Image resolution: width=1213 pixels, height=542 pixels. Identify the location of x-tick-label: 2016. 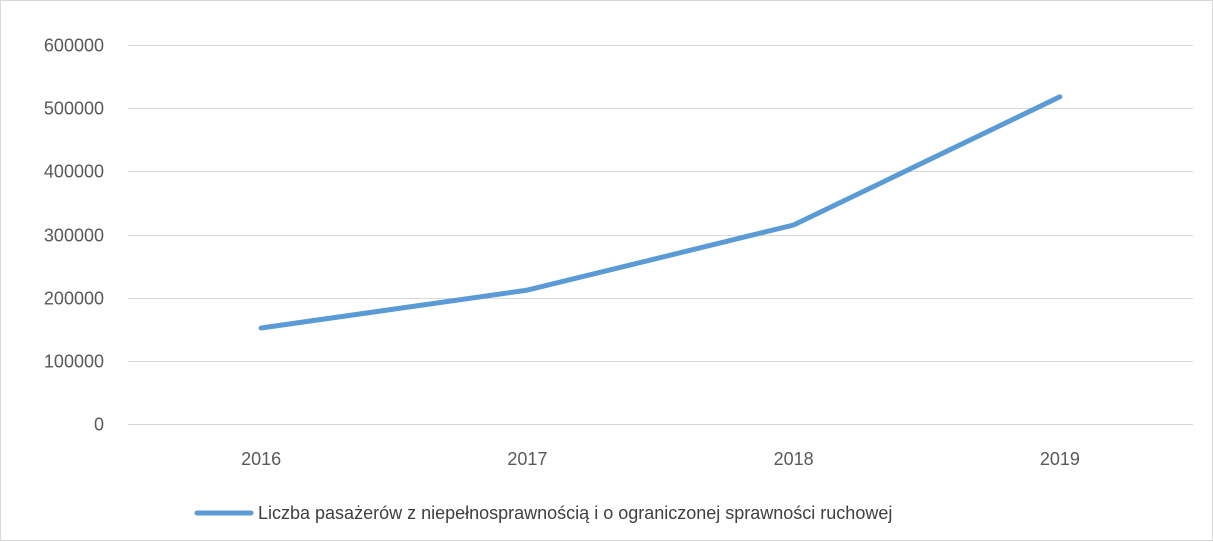
(261, 459).